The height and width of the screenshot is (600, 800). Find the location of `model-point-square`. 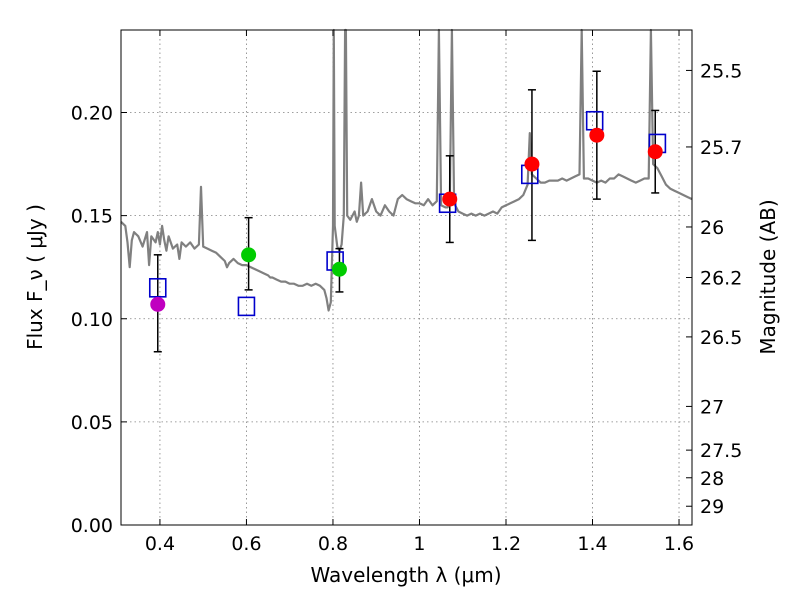

model-point-square is located at coordinates (246, 306).